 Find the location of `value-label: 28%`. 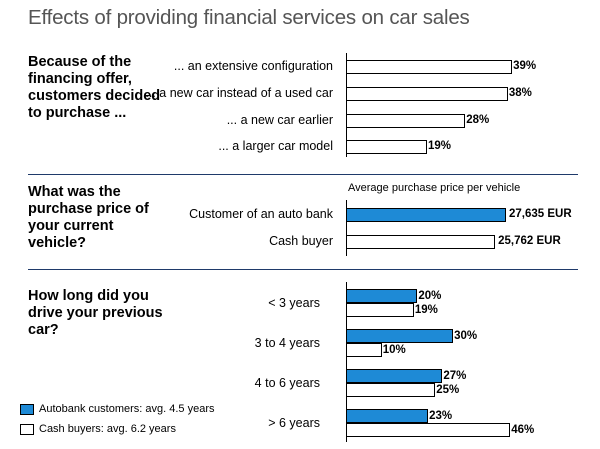

value-label: 28% is located at coordinates (478, 120).